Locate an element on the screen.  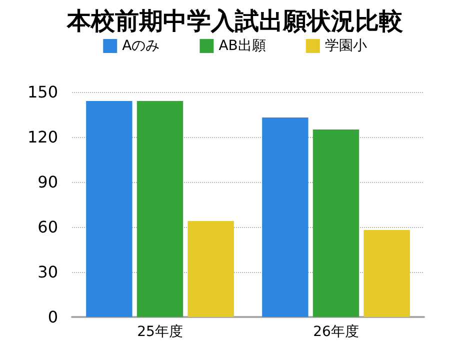
chart-title: 本校前期中学入試出願状況比較 is located at coordinates (235, 21).